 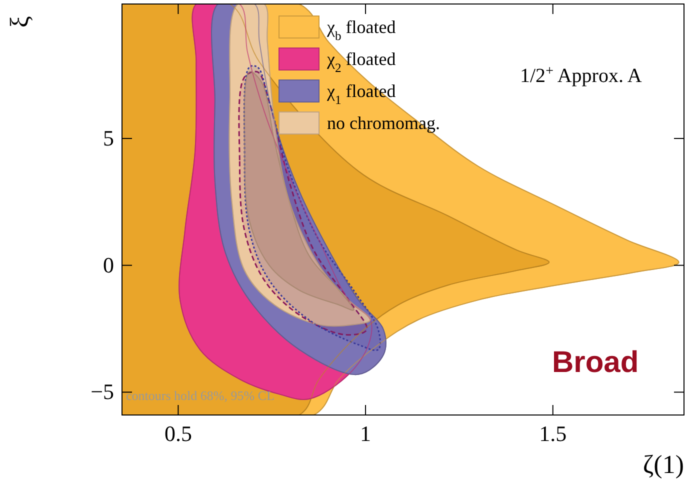 What do you see at coordinates (361, 62) in the screenshot?
I see `legend-label: χ$_{2}$ floated` at bounding box center [361, 62].